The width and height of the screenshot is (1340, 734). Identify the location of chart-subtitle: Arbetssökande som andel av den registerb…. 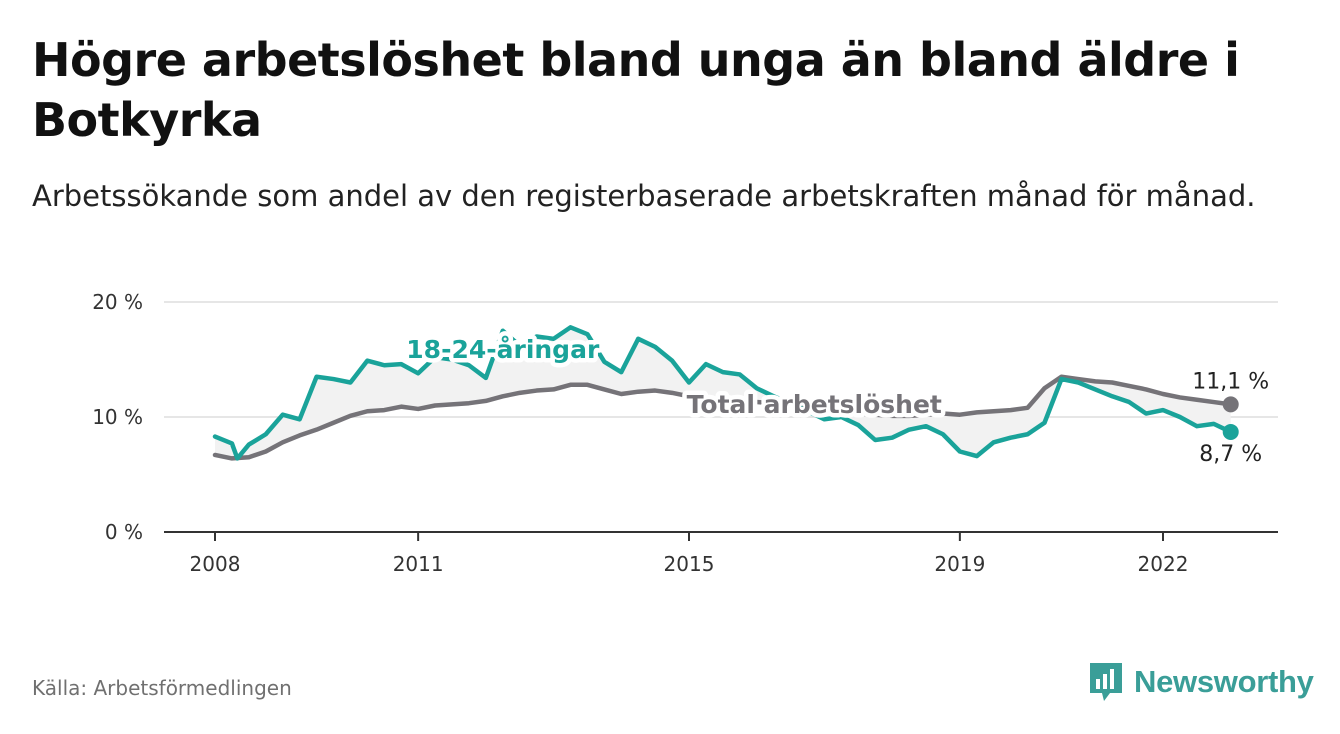
(644, 196).